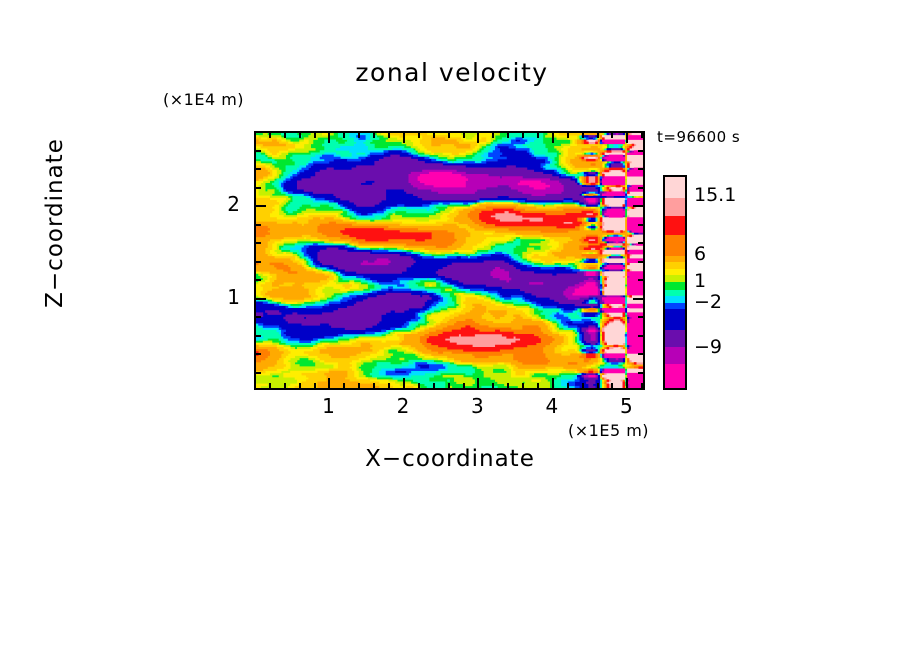 The height and width of the screenshot is (654, 904). I want to click on y-axis-unit-label: (×1E4 m), so click(204, 99).